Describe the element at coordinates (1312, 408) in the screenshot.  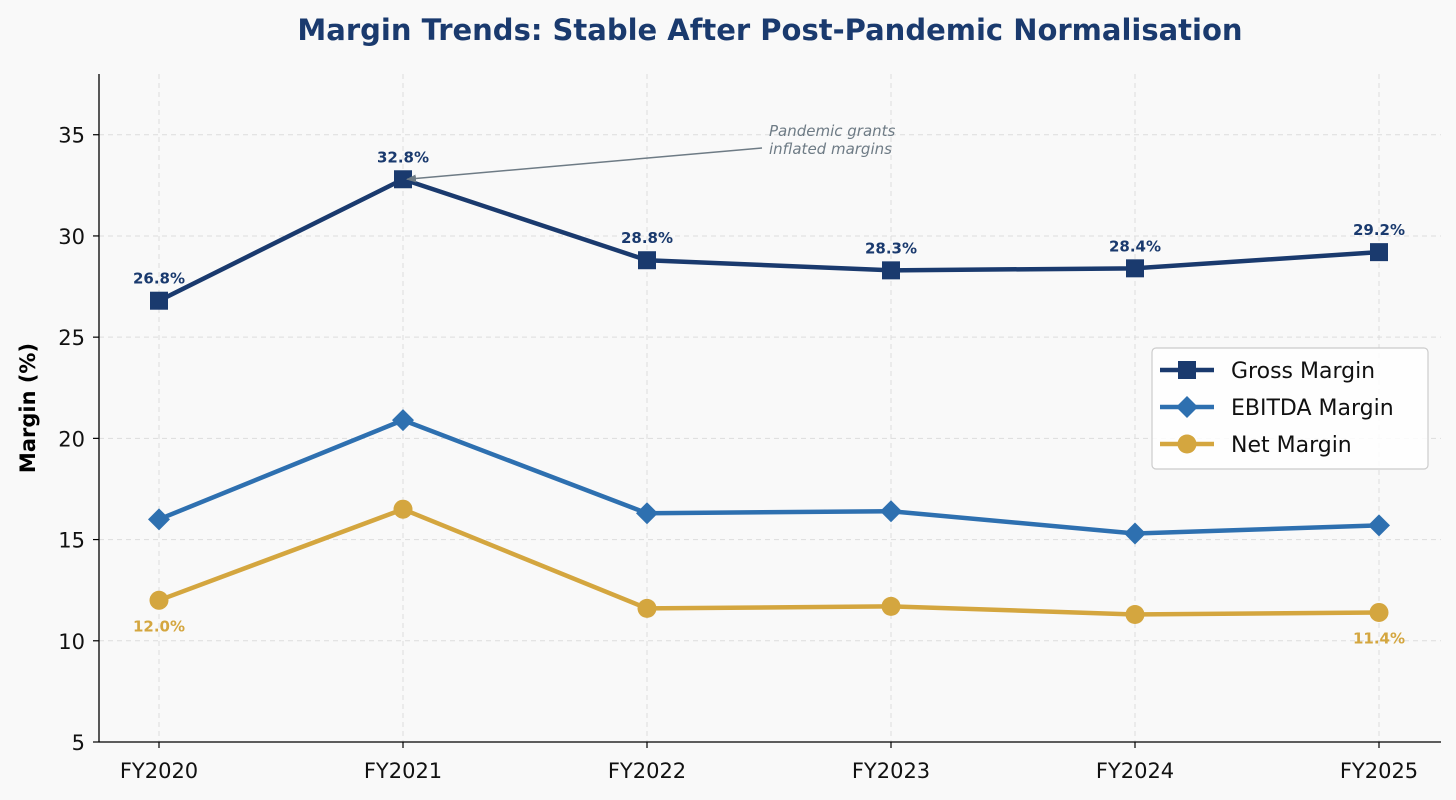
I see `legend-label: EBITDA Margin` at that location.